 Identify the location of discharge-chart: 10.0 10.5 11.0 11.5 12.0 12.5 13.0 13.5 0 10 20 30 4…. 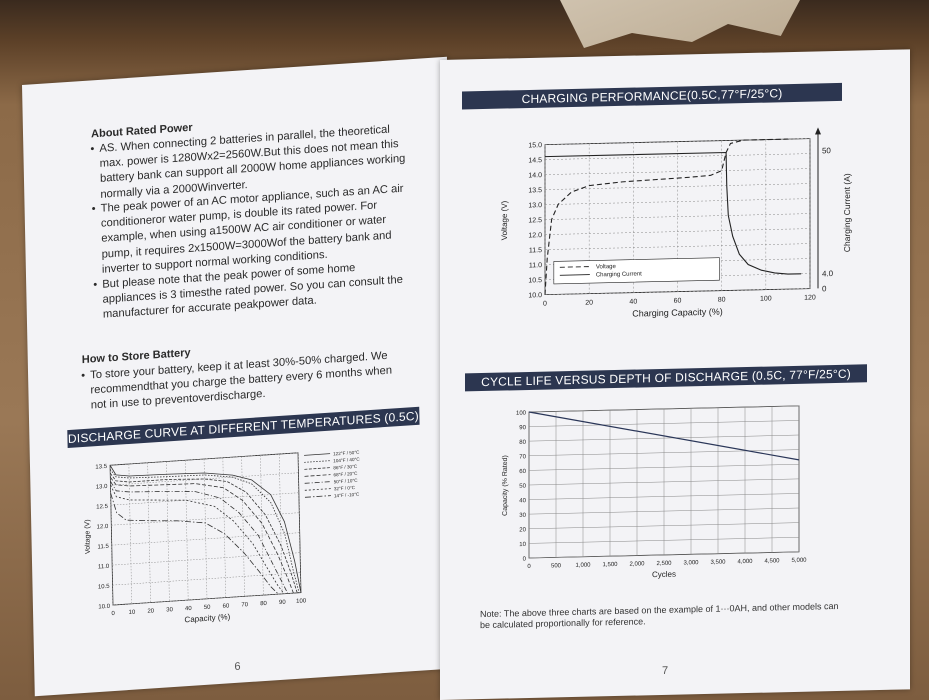
(222, 537).